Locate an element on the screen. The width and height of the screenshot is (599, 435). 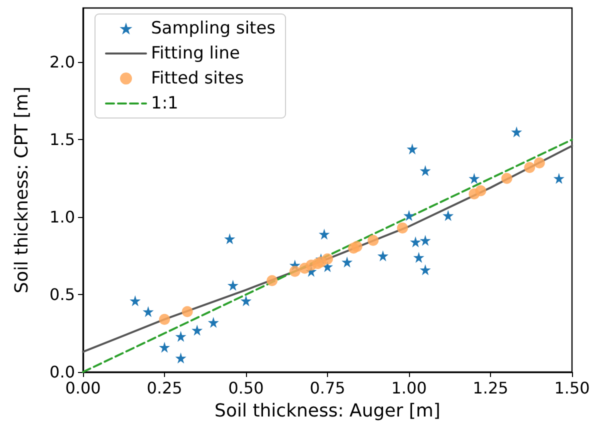
y-tick-label: 0.5 is located at coordinates (62, 294).